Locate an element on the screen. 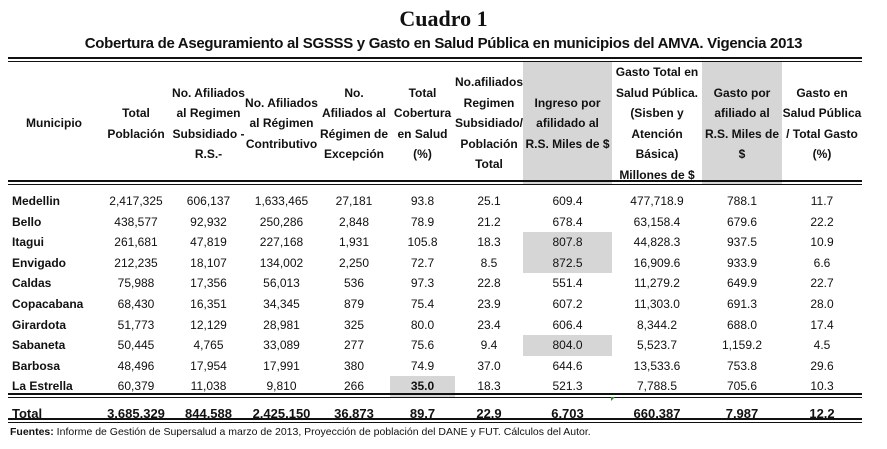 This screenshot has width=887, height=449. cell-gasto_pct: 17.4 is located at coordinates (822, 324).